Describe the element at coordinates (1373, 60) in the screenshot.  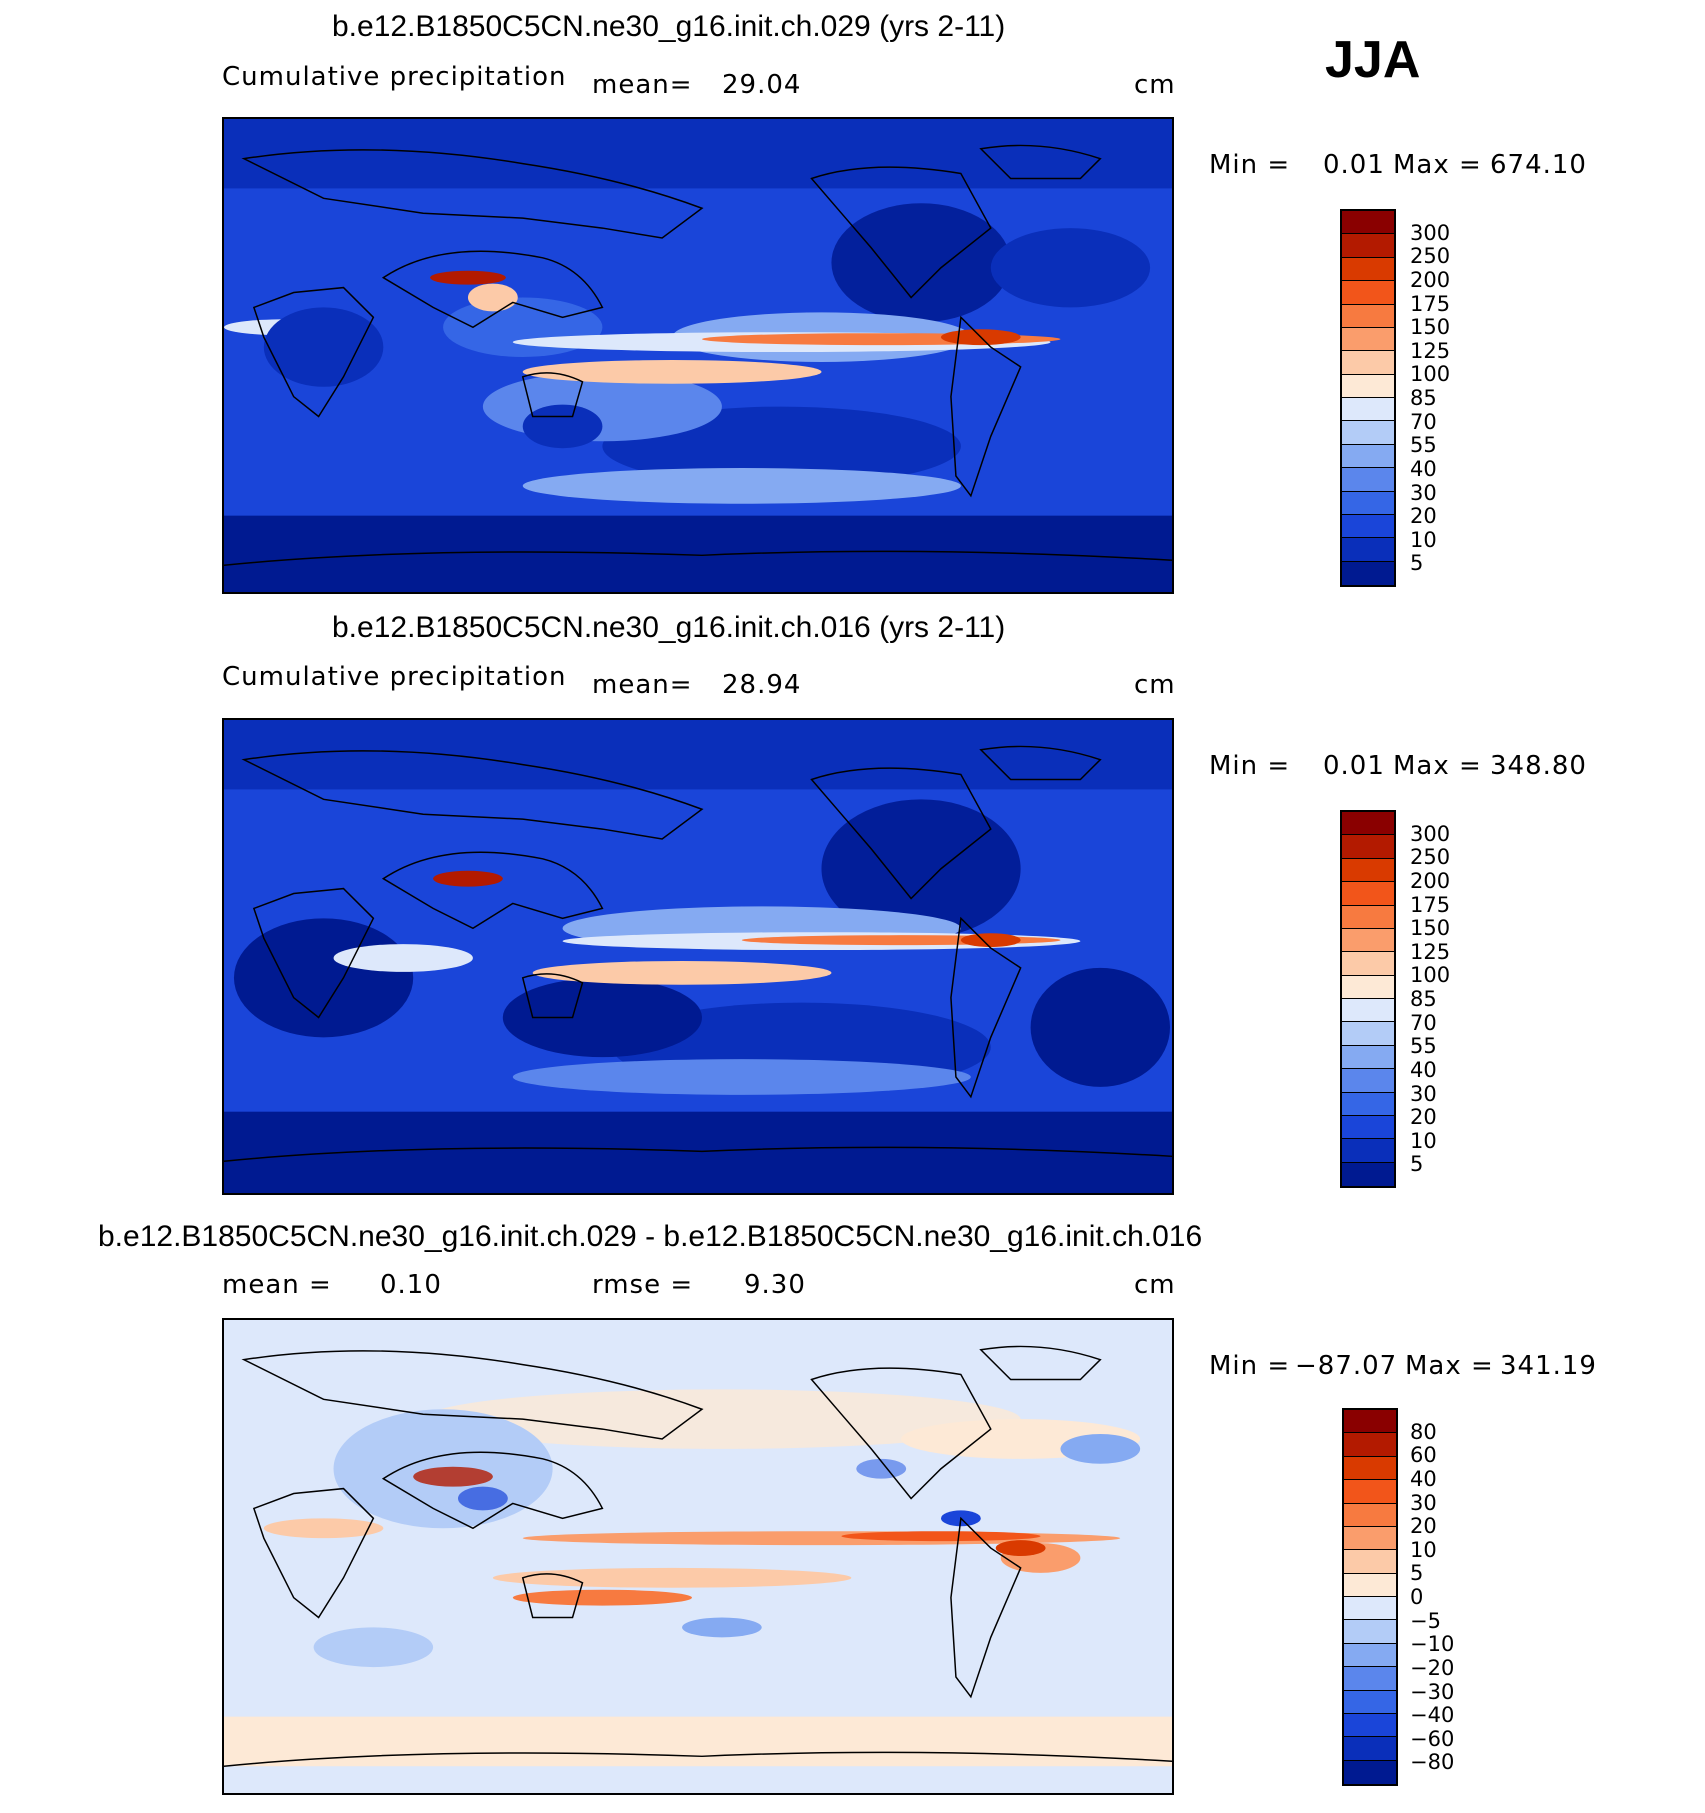
I see `season-label: JJA` at that location.